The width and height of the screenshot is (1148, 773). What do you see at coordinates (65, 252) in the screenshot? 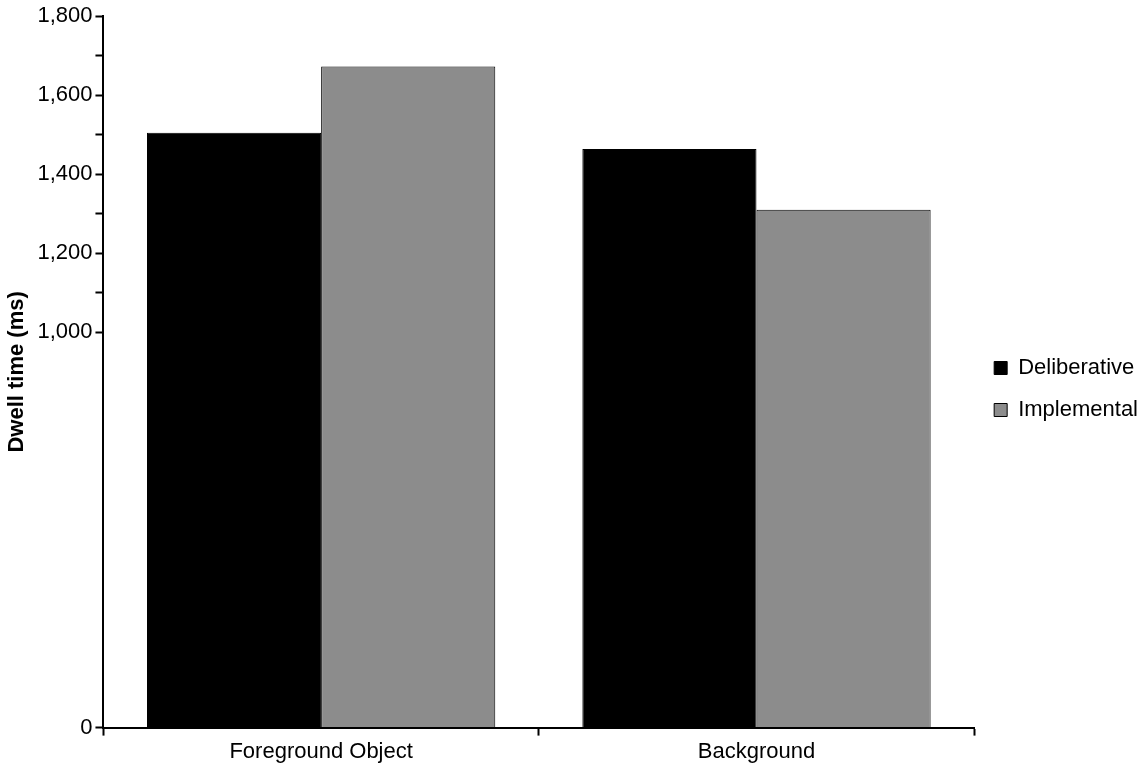
I see `y-tick-label: 1,200` at bounding box center [65, 252].